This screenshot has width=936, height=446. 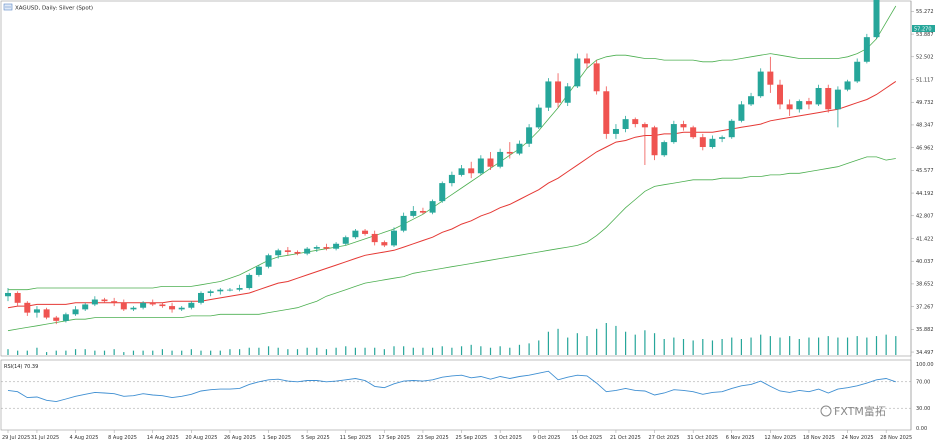 What do you see at coordinates (315, 438) in the screenshot?
I see `date-tick-label: 5 Sep 2025` at bounding box center [315, 438].